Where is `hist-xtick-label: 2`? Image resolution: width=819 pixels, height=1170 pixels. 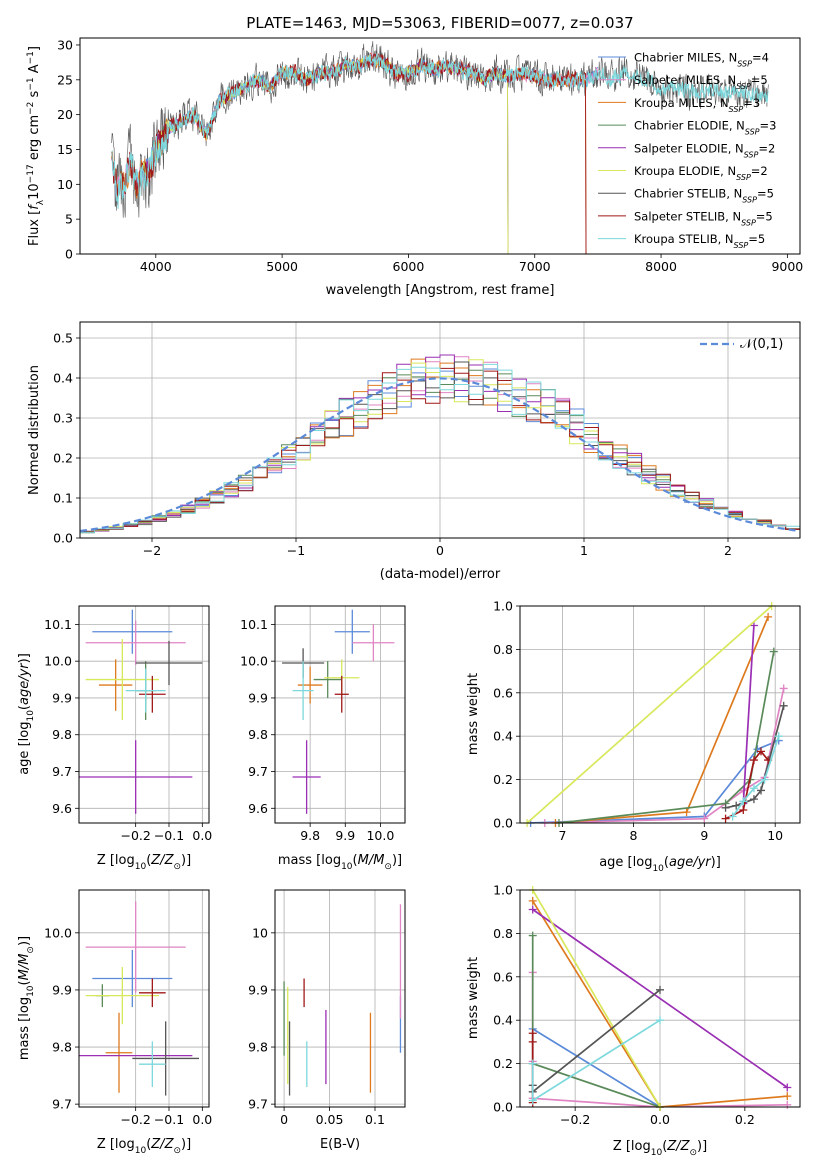 hist-xtick-label: 2 is located at coordinates (728, 550).